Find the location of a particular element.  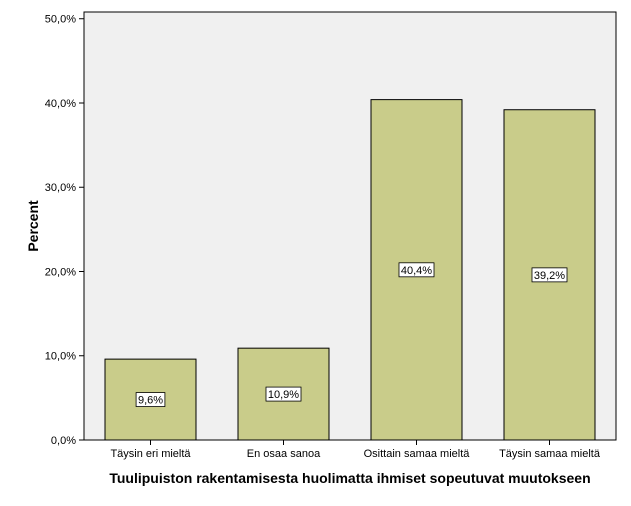

x-tick-label: Osittain samaa mieltä is located at coordinates (417, 454).